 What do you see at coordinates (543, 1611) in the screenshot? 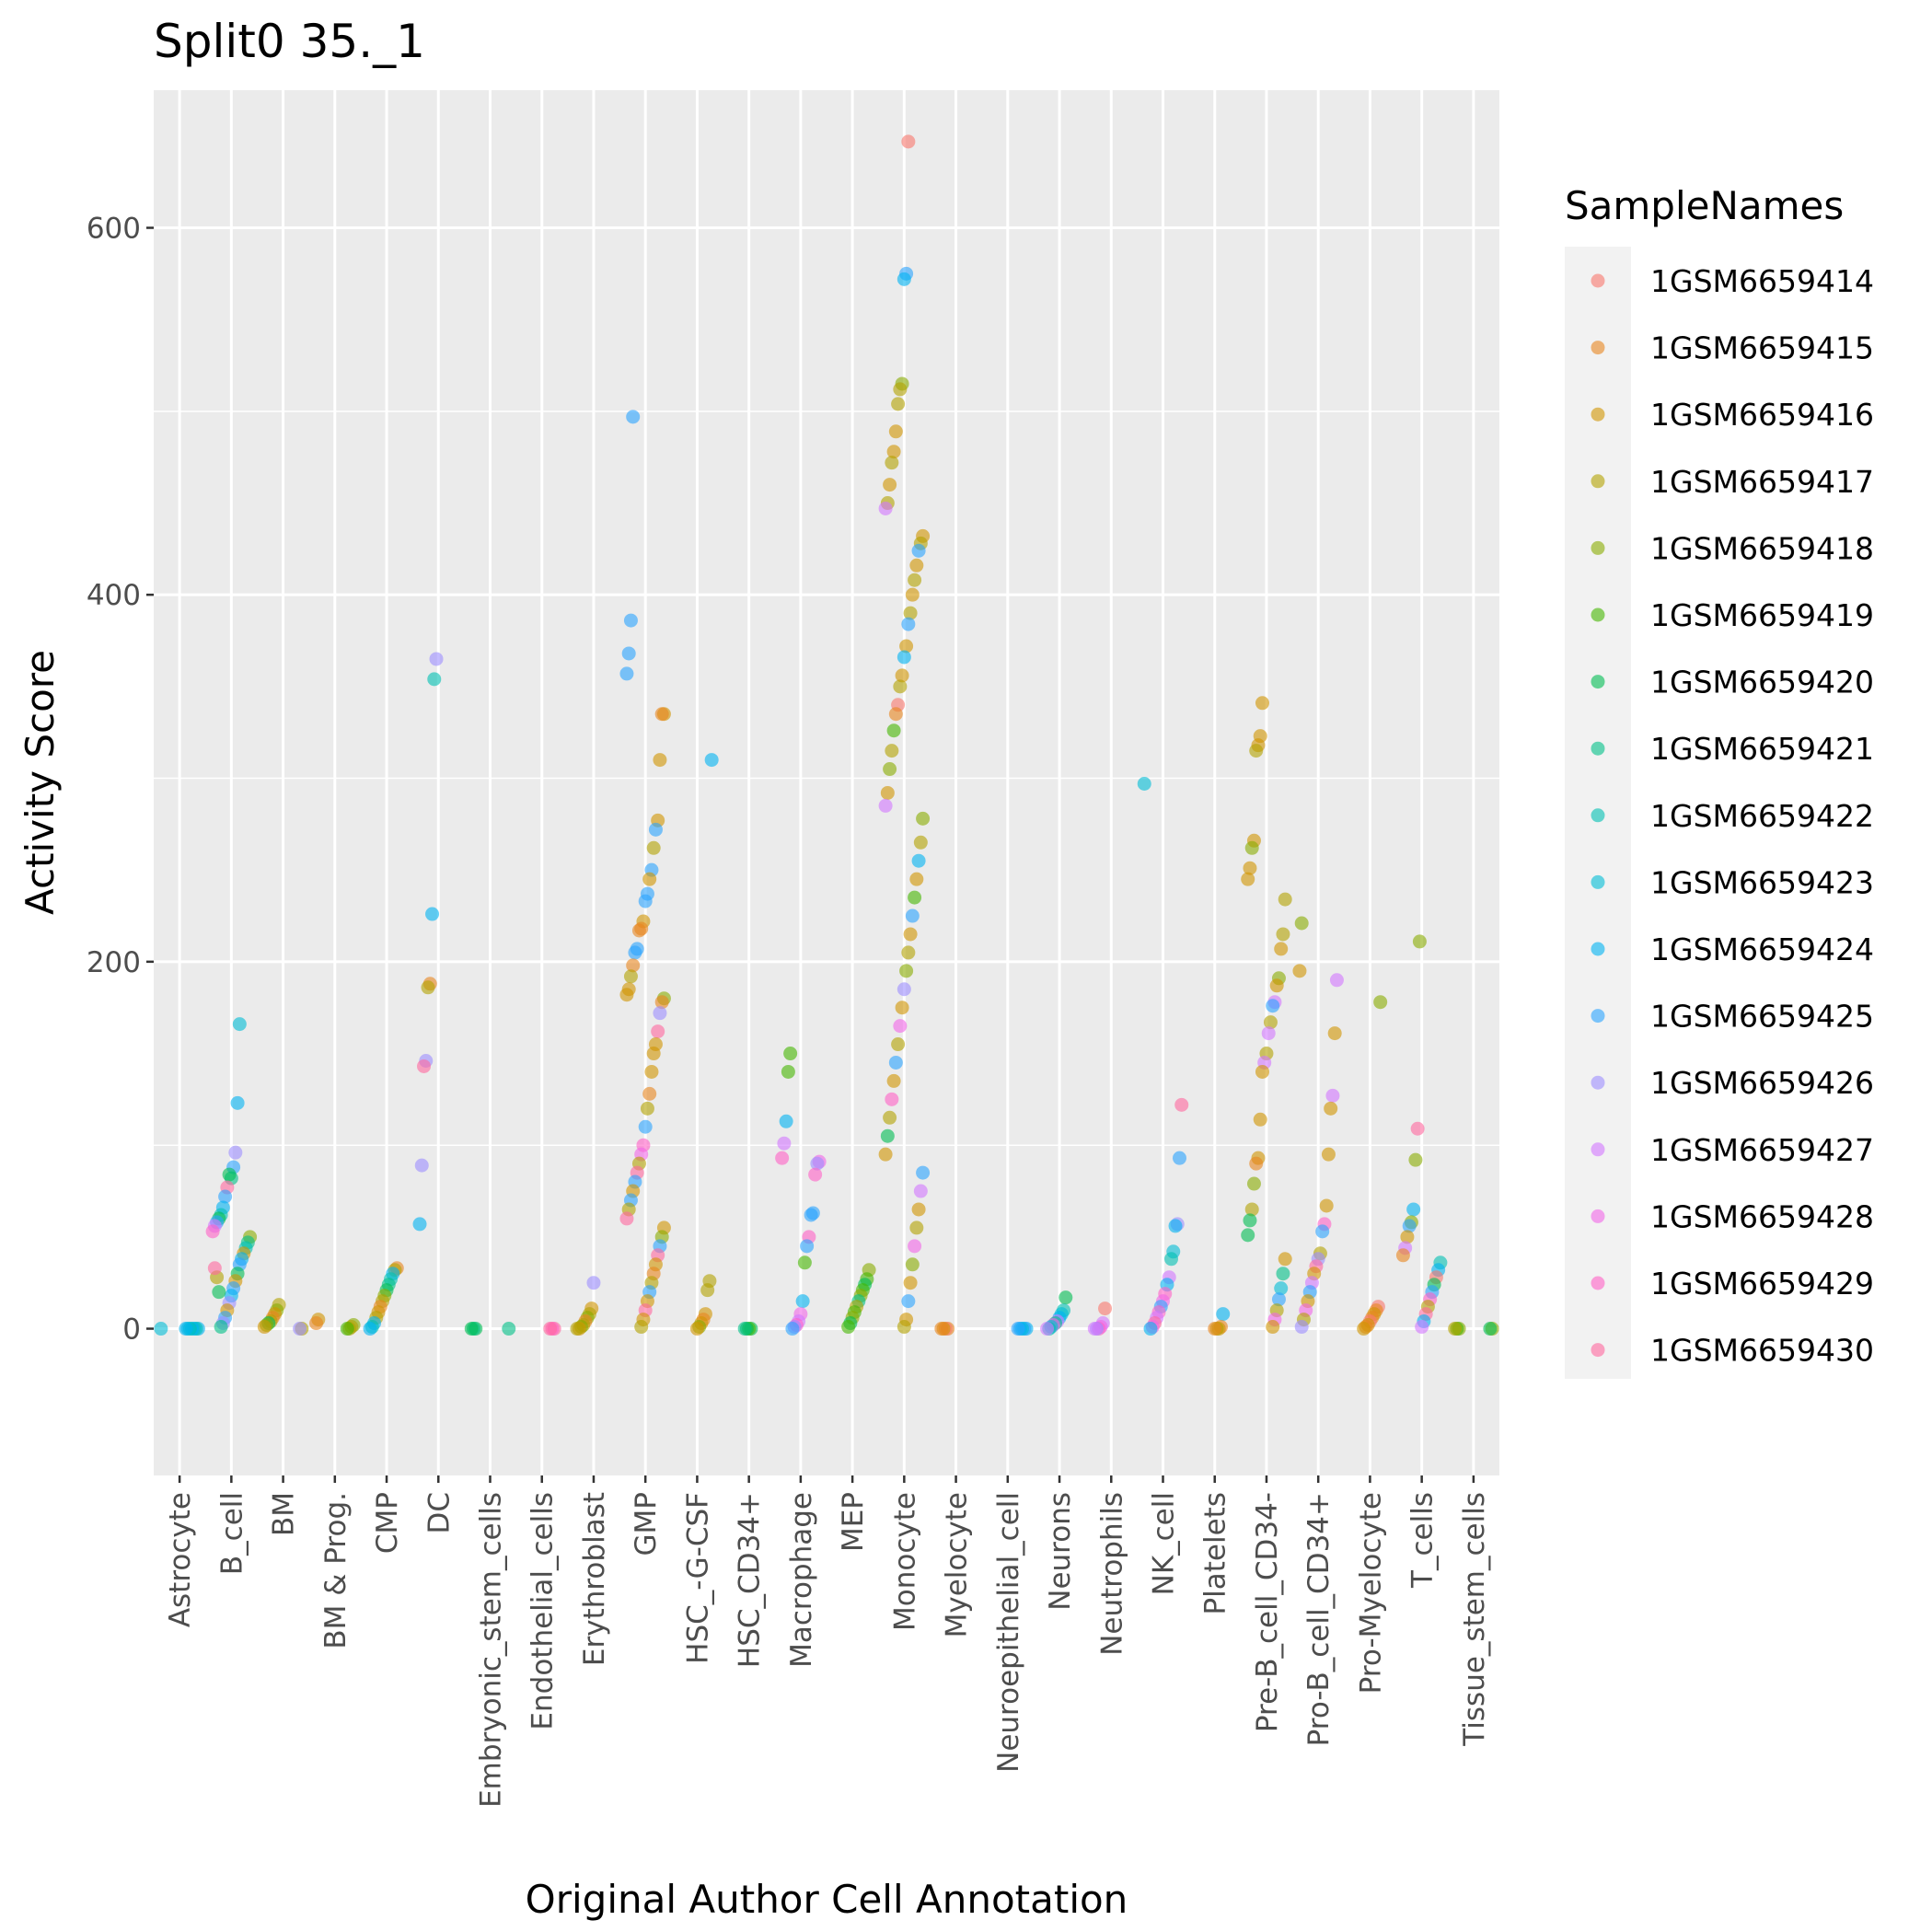
I see `x-tick-label: Endothelial_cells` at bounding box center [543, 1611].